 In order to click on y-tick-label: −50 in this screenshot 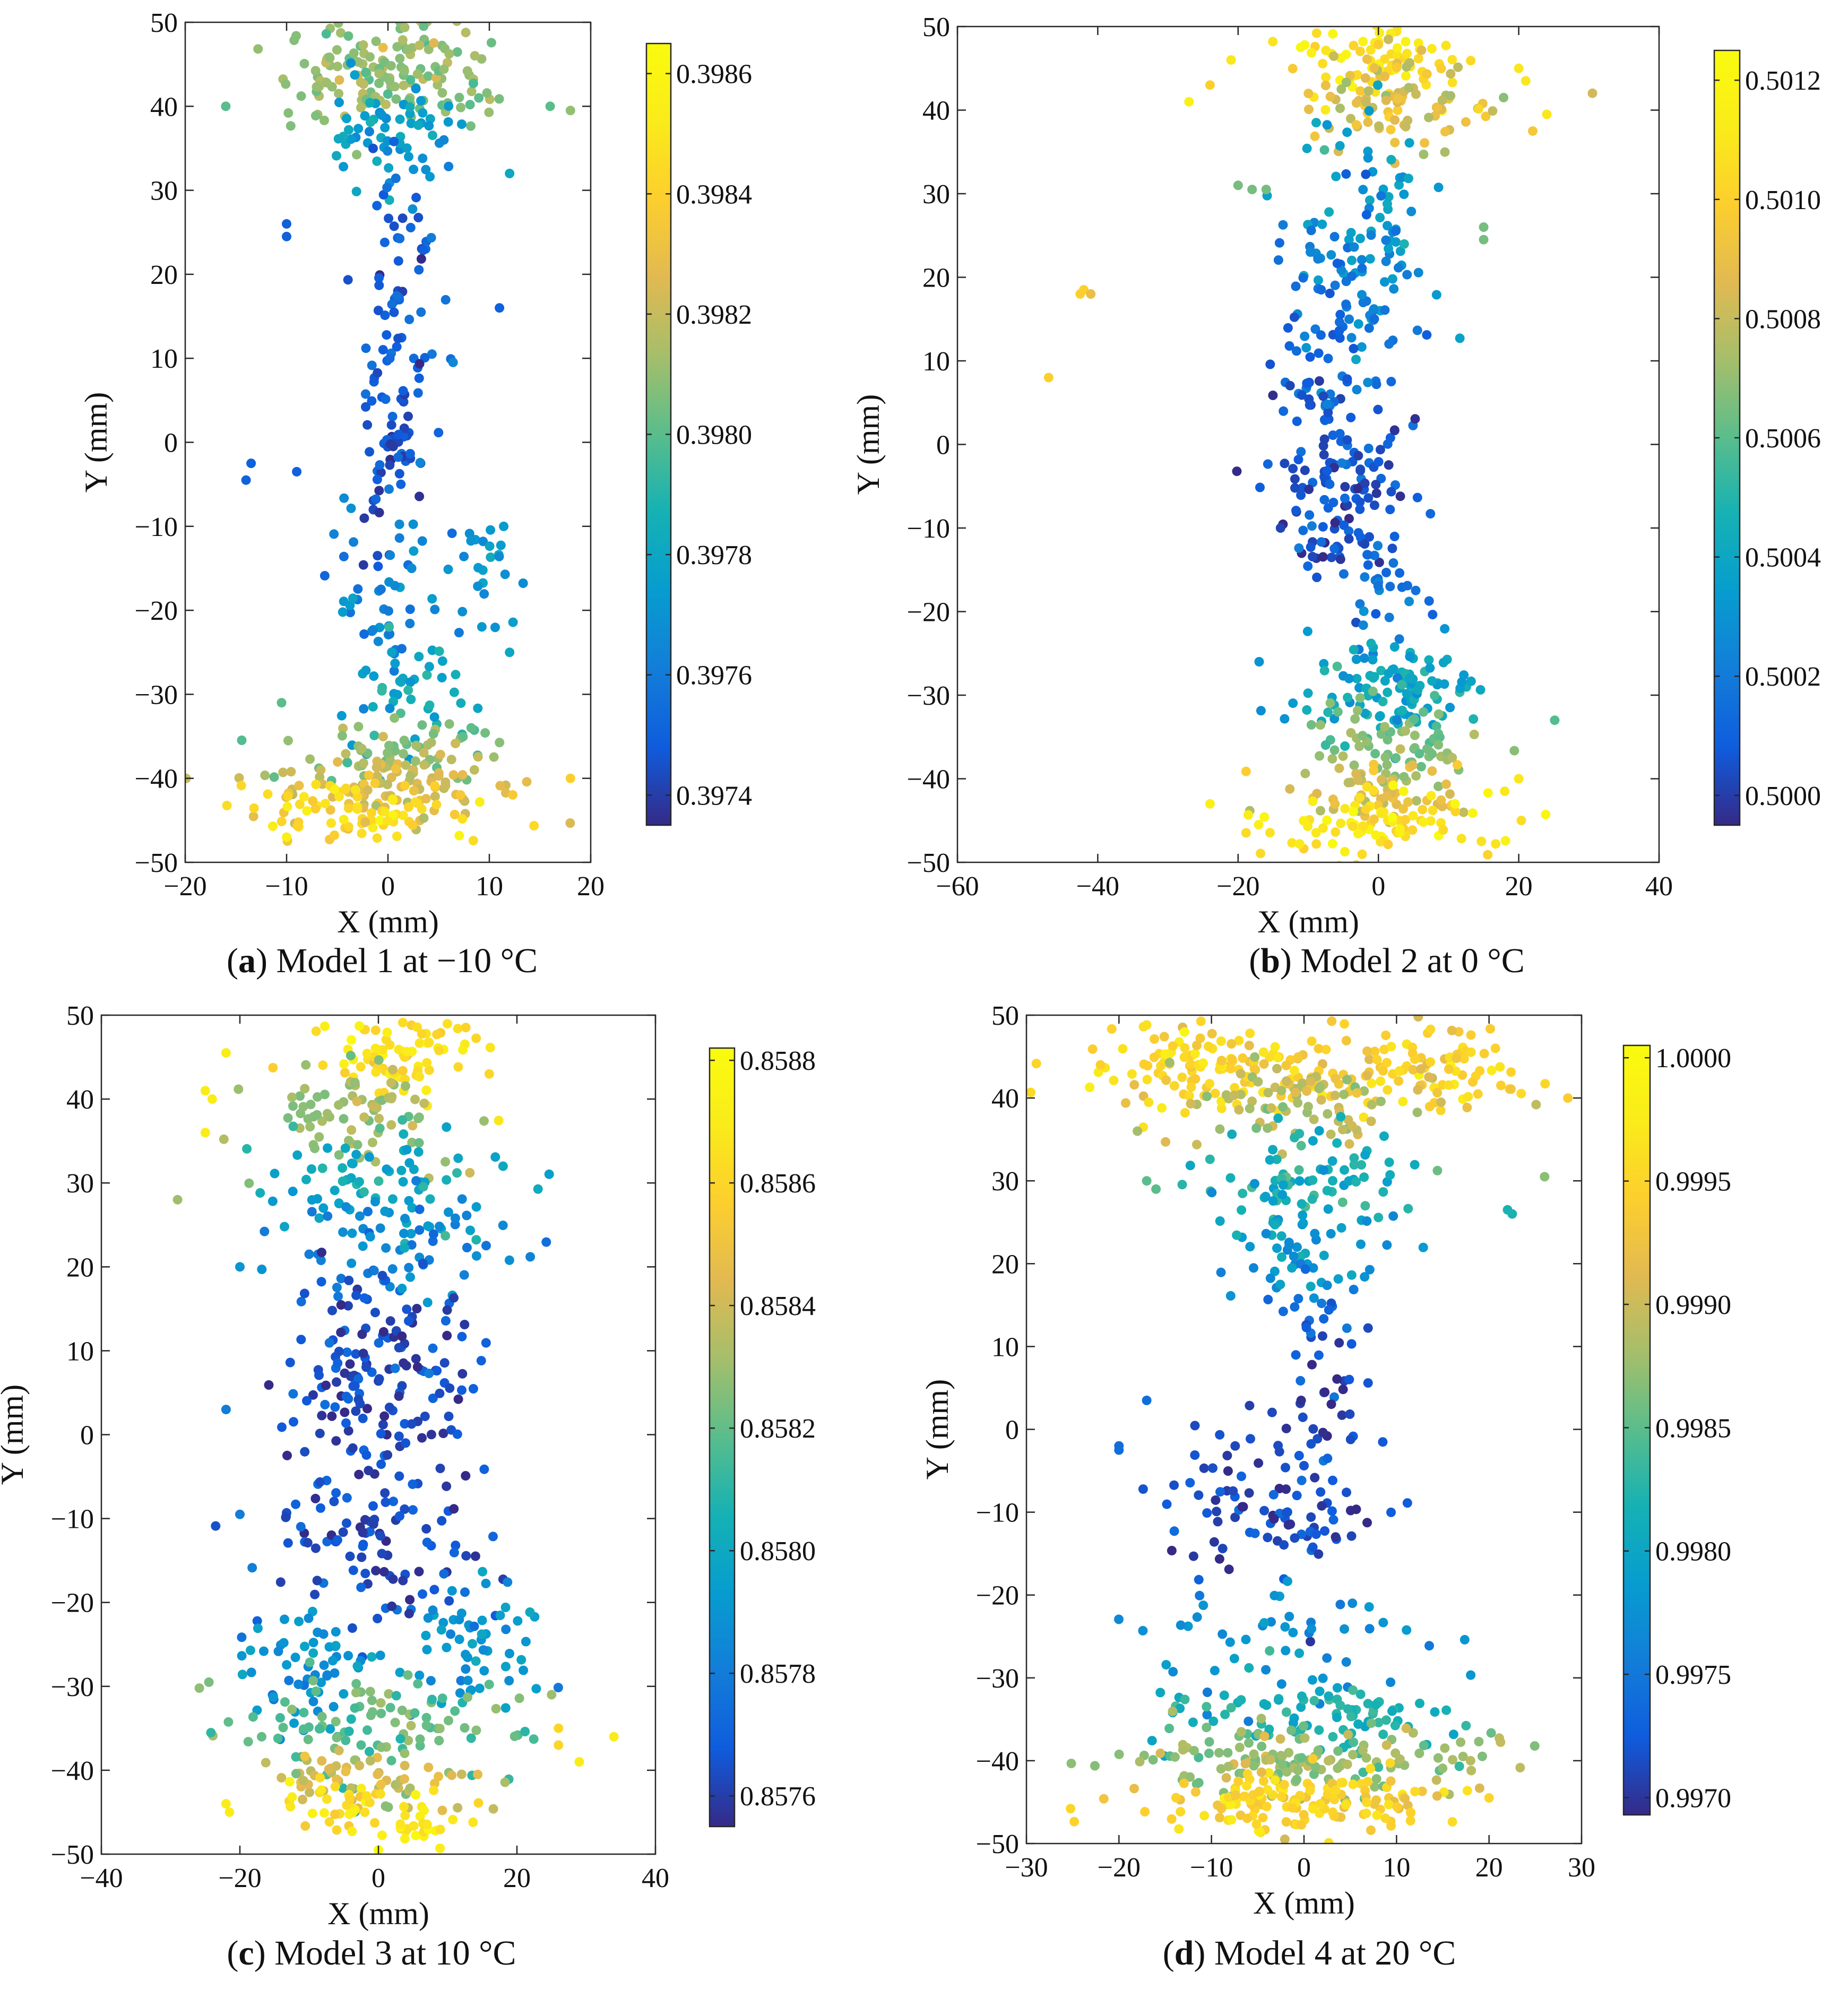, I will do `click(929, 863)`.